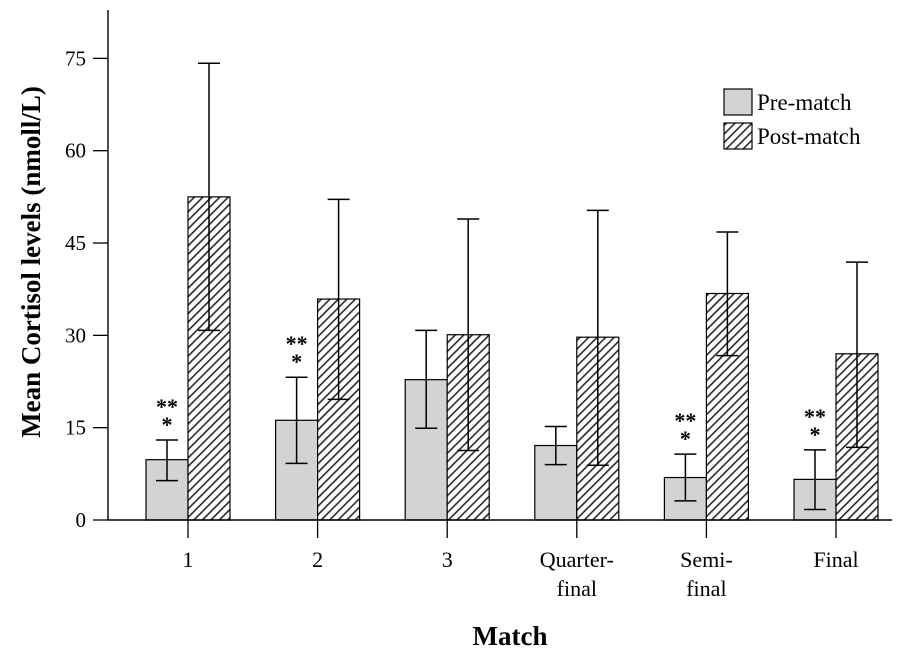 The width and height of the screenshot is (897, 652). What do you see at coordinates (738, 136) in the screenshot?
I see `post-match-legend-swatch` at bounding box center [738, 136].